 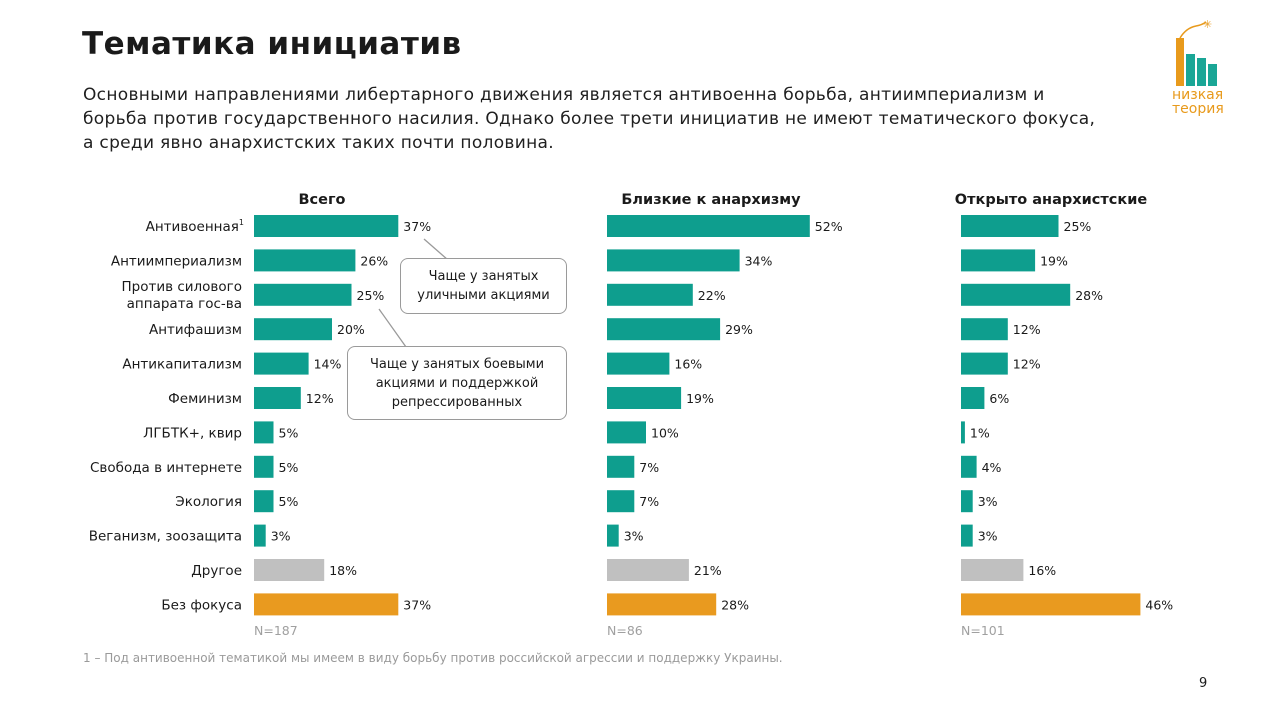 What do you see at coordinates (759, 260) in the screenshot?
I see `bar-value-label: 34%` at bounding box center [759, 260].